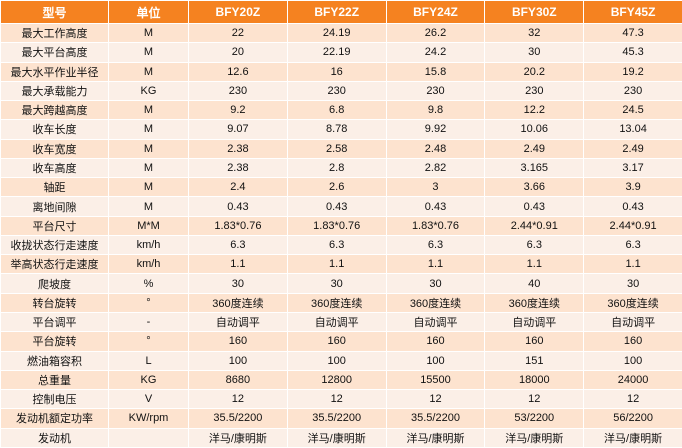  I want to click on header-row: 型号 单位 BFY20Z BFY22Z BFY24Z BFY30Z BFY45Z, so click(341, 12).